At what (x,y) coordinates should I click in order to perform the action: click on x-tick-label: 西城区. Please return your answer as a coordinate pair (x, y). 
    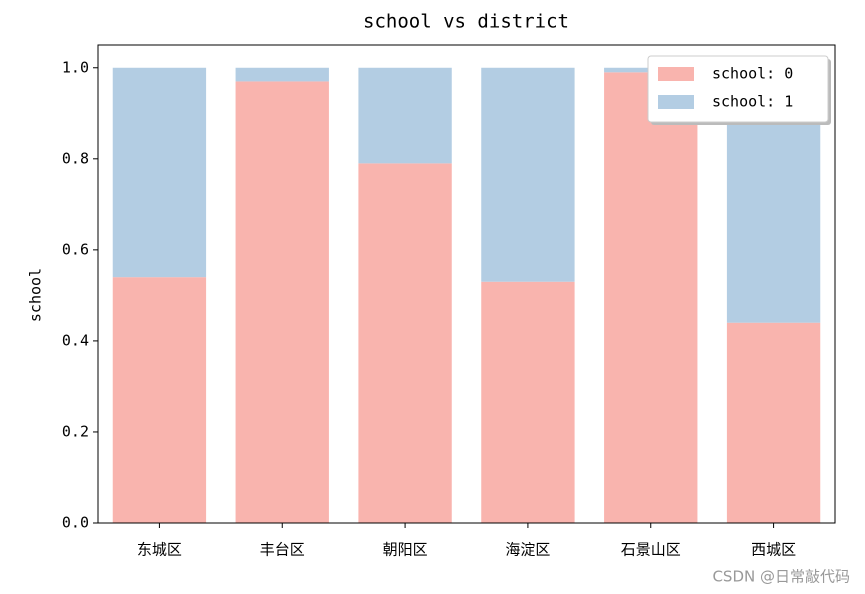
    Looking at the image, I should click on (773, 550).